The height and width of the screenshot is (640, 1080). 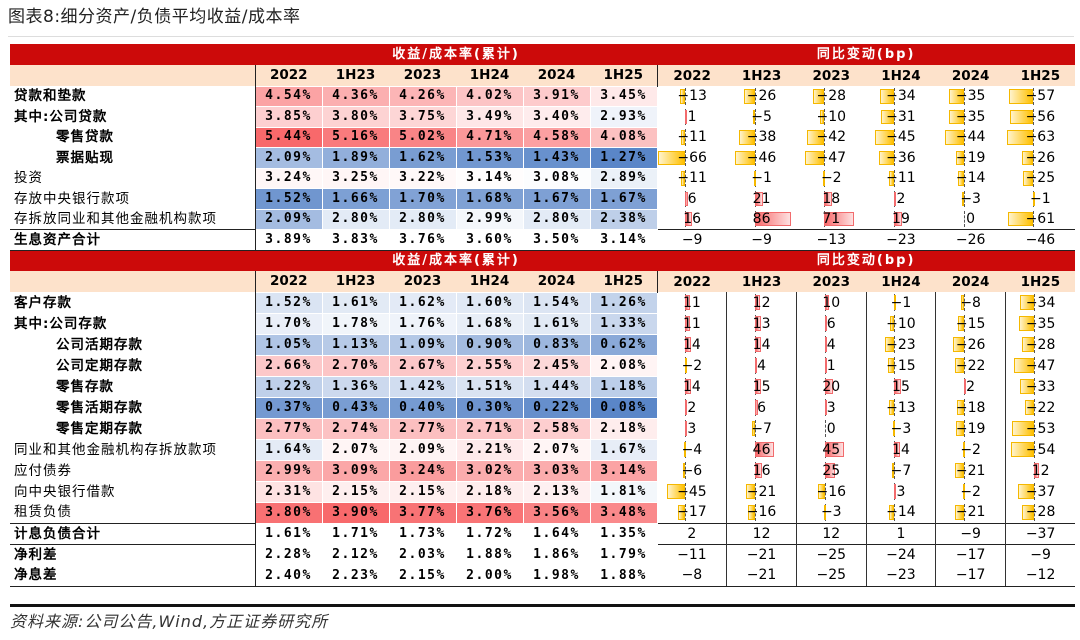 What do you see at coordinates (831, 199) in the screenshot?
I see `change-cell: 18` at bounding box center [831, 199].